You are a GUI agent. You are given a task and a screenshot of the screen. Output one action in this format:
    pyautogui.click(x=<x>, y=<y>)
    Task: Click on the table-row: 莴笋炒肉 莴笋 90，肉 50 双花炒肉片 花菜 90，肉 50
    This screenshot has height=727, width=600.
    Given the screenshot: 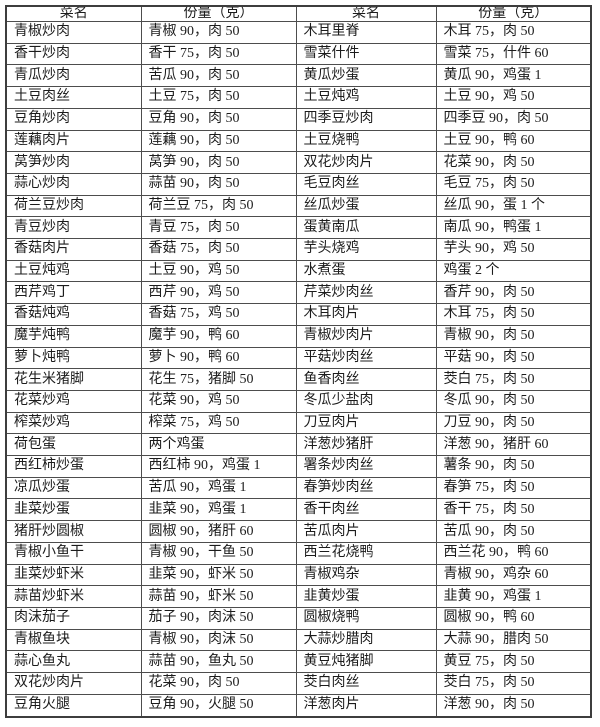 What is the action you would take?
    pyautogui.click(x=298, y=162)
    